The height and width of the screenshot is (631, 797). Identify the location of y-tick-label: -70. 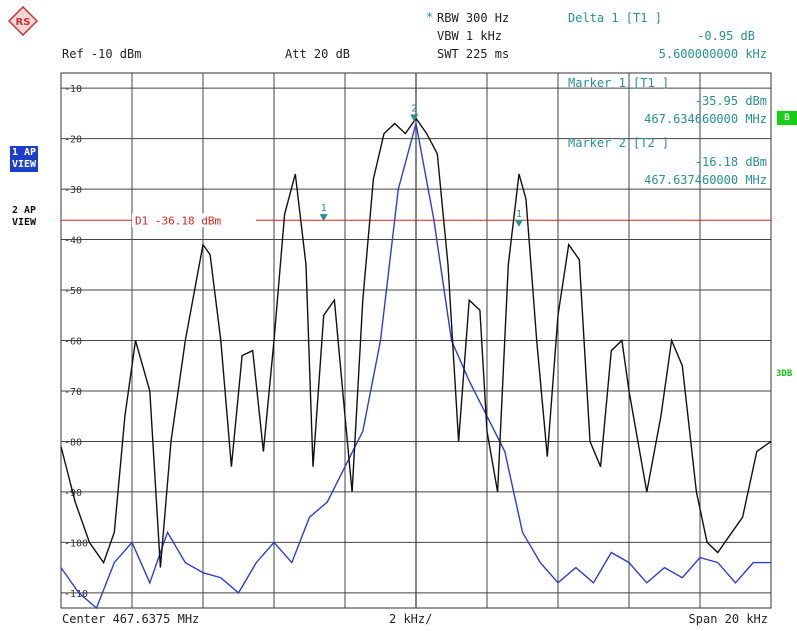
(73, 392).